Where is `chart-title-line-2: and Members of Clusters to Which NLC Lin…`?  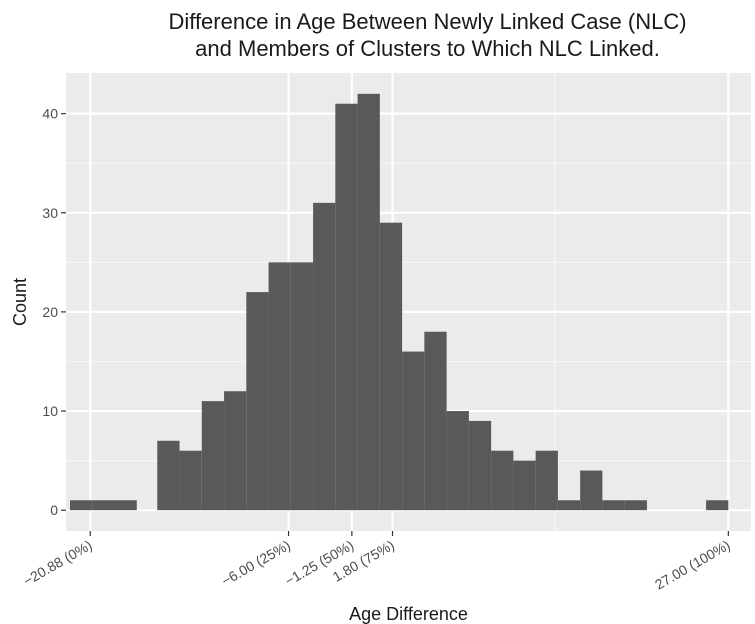 chart-title-line-2: and Members of Clusters to Which NLC Lin… is located at coordinates (427, 48).